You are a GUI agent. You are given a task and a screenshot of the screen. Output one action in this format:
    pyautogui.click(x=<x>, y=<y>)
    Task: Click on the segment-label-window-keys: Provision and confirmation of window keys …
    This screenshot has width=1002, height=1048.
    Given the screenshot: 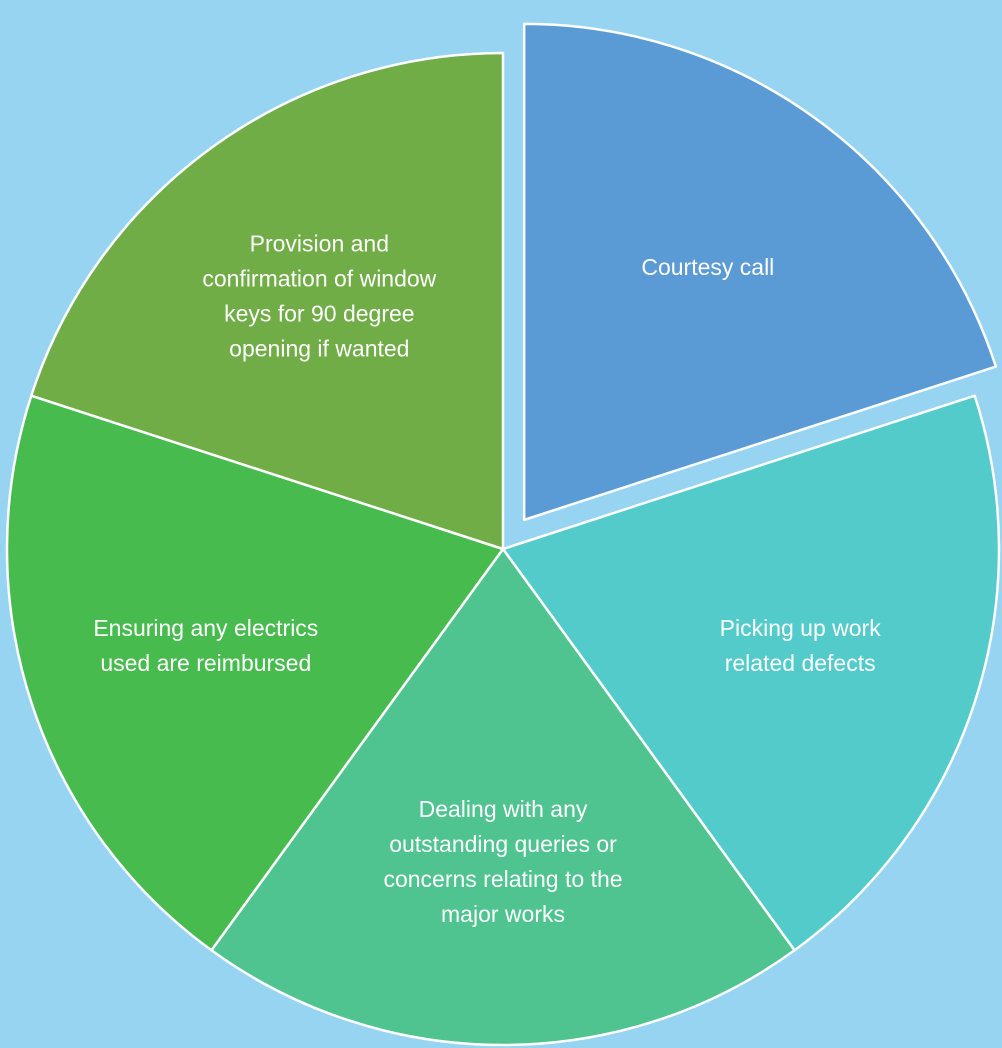 What is the action you would take?
    pyautogui.click(x=319, y=296)
    